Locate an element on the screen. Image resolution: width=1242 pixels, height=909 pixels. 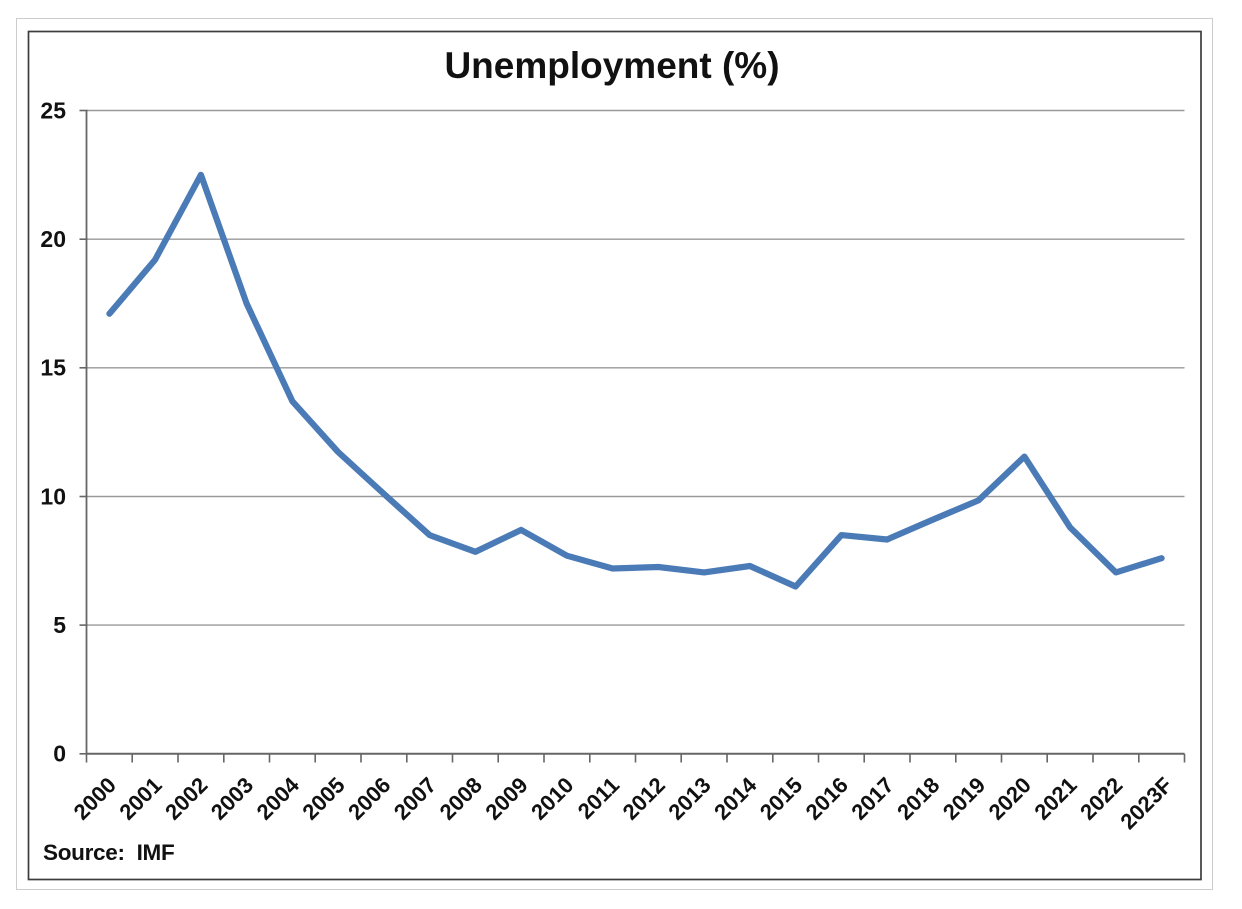
svg-text: 15 is located at coordinates (53, 368).